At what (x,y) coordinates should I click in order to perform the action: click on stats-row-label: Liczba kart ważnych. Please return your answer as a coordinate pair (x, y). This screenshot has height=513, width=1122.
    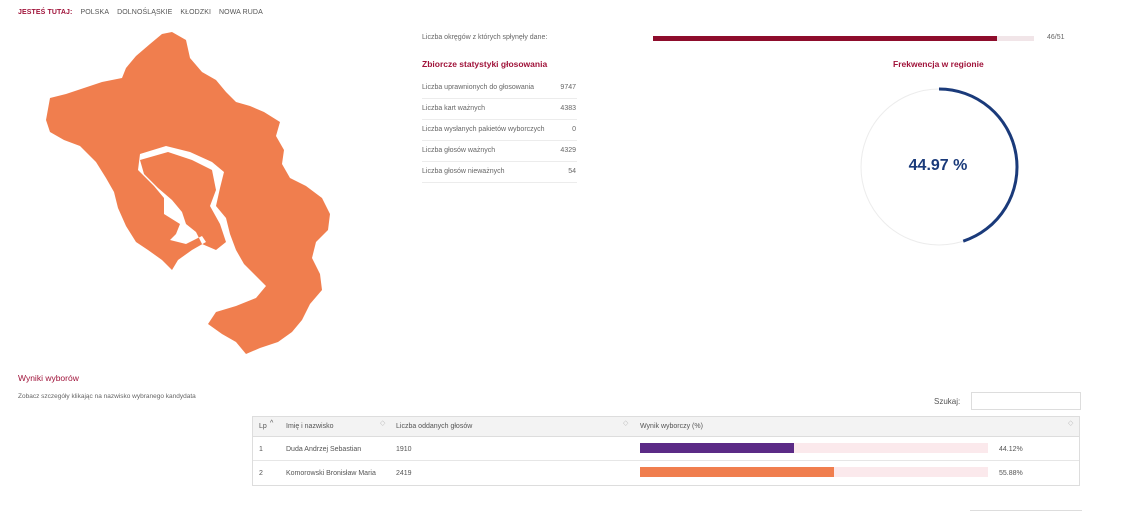
    Looking at the image, I should click on (454, 108).